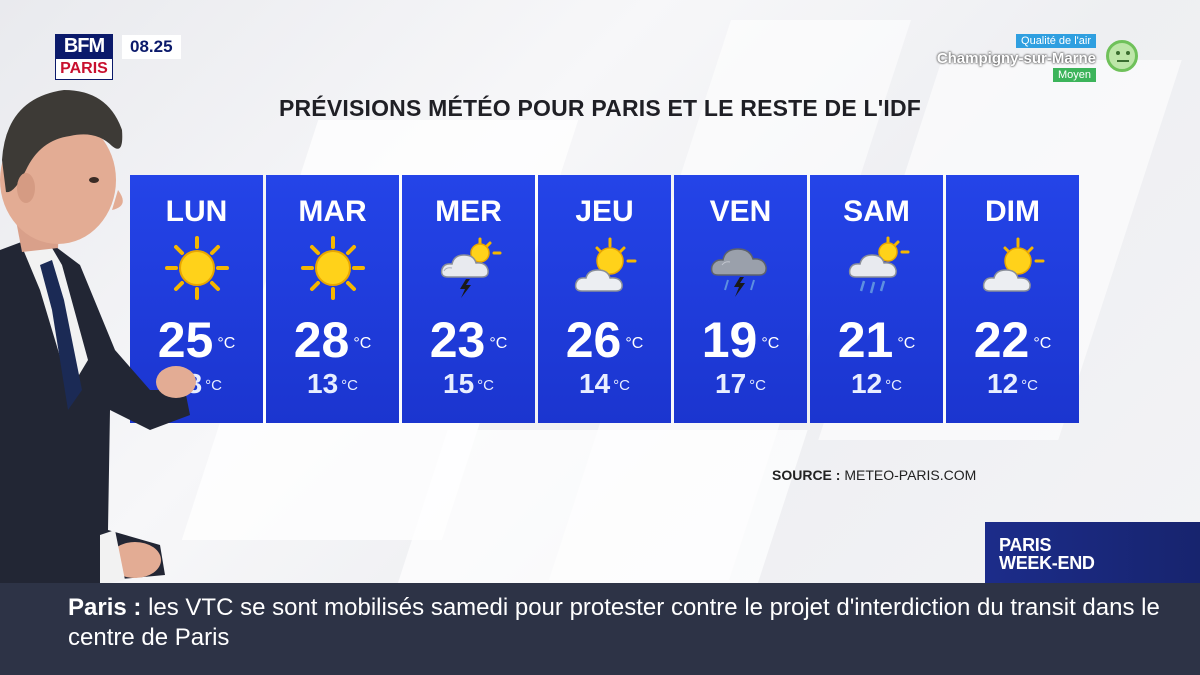  I want to click on day-name: JEU, so click(604, 211).